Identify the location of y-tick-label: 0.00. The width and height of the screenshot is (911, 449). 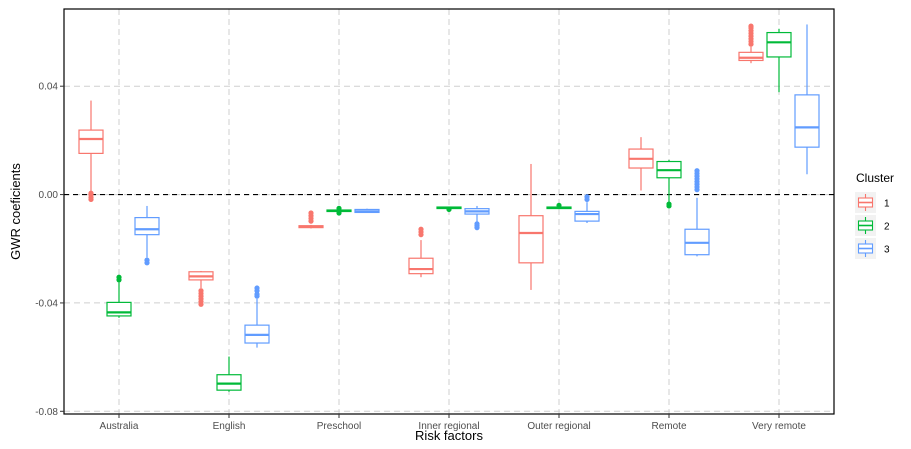
(49, 195).